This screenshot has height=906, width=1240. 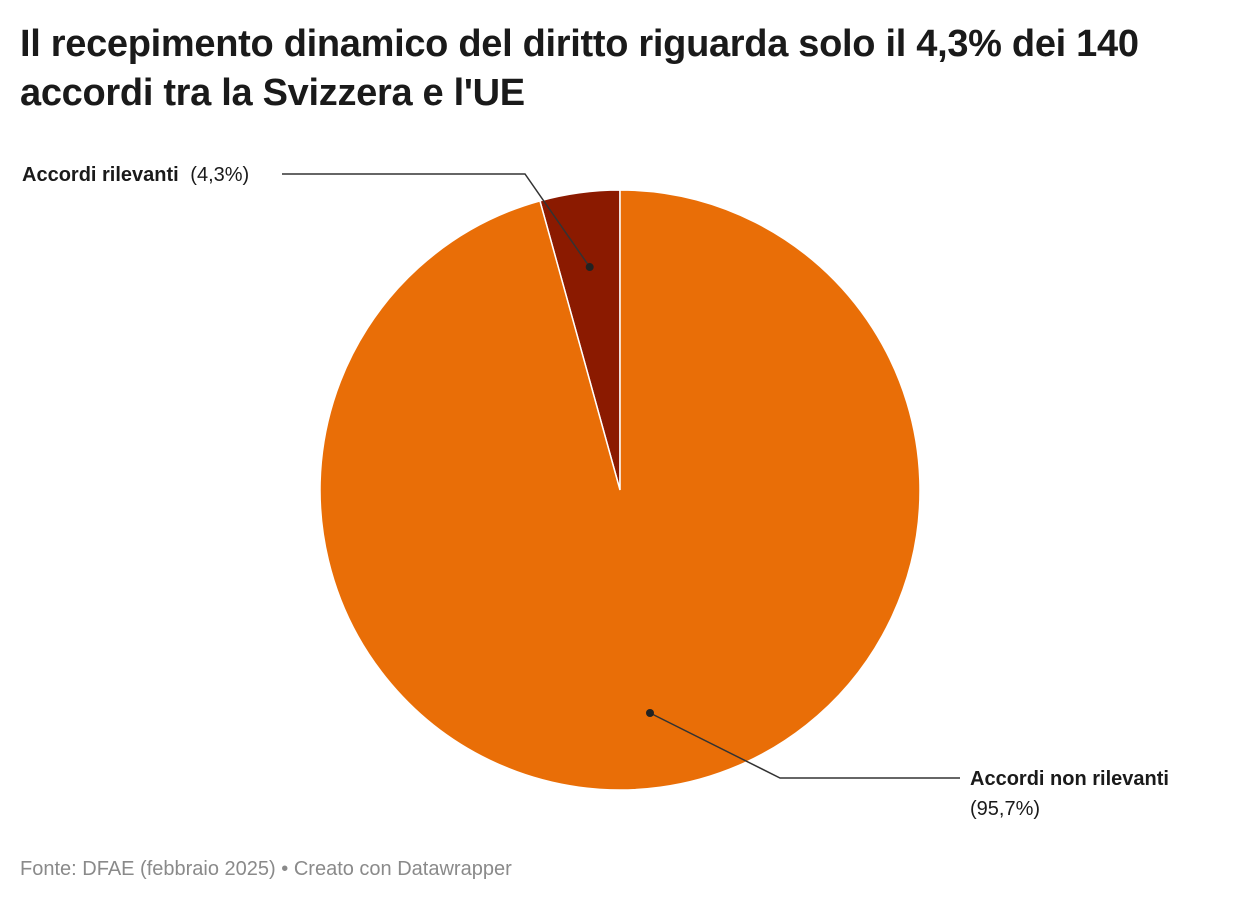 I want to click on leader-dot-accordi-rilevanti, so click(x=589, y=267).